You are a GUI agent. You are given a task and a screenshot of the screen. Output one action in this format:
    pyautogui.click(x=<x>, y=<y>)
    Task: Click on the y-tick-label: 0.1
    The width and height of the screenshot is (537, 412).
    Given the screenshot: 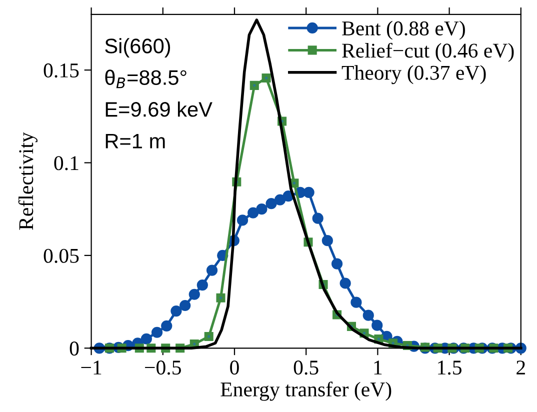 What is the action you would take?
    pyautogui.click(x=66, y=163)
    